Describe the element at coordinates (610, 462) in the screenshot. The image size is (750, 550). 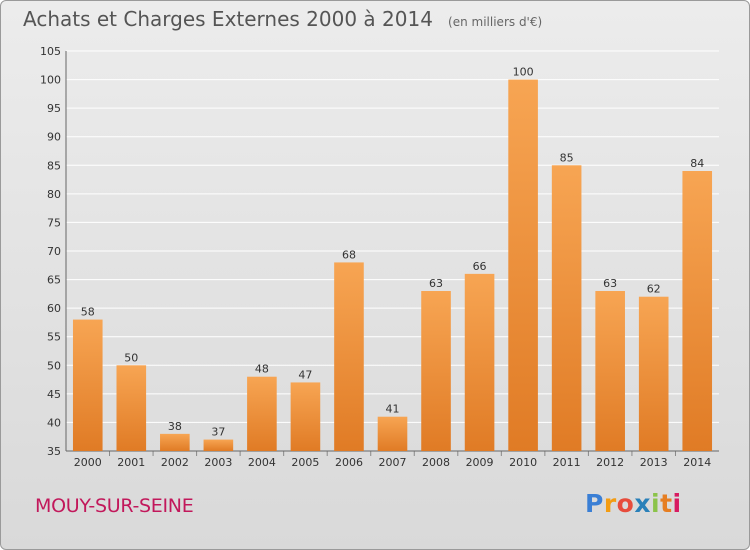
I see `x-tick-label: 2012` at that location.